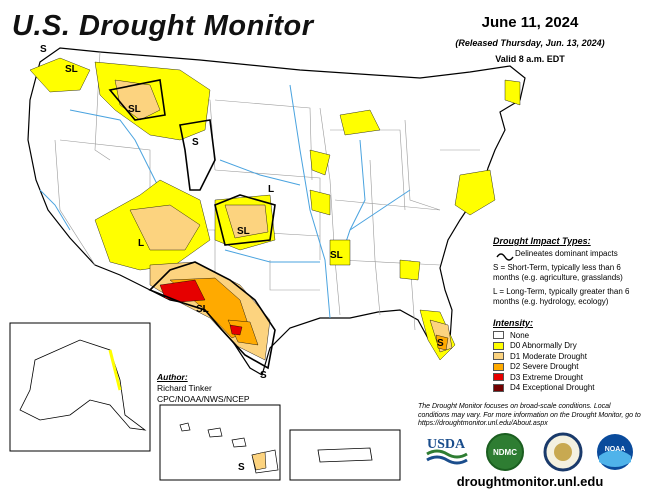 The width and height of the screenshot is (645, 499). I want to click on author-org: CPC/NOAA/NWS/NCEP, so click(203, 399).